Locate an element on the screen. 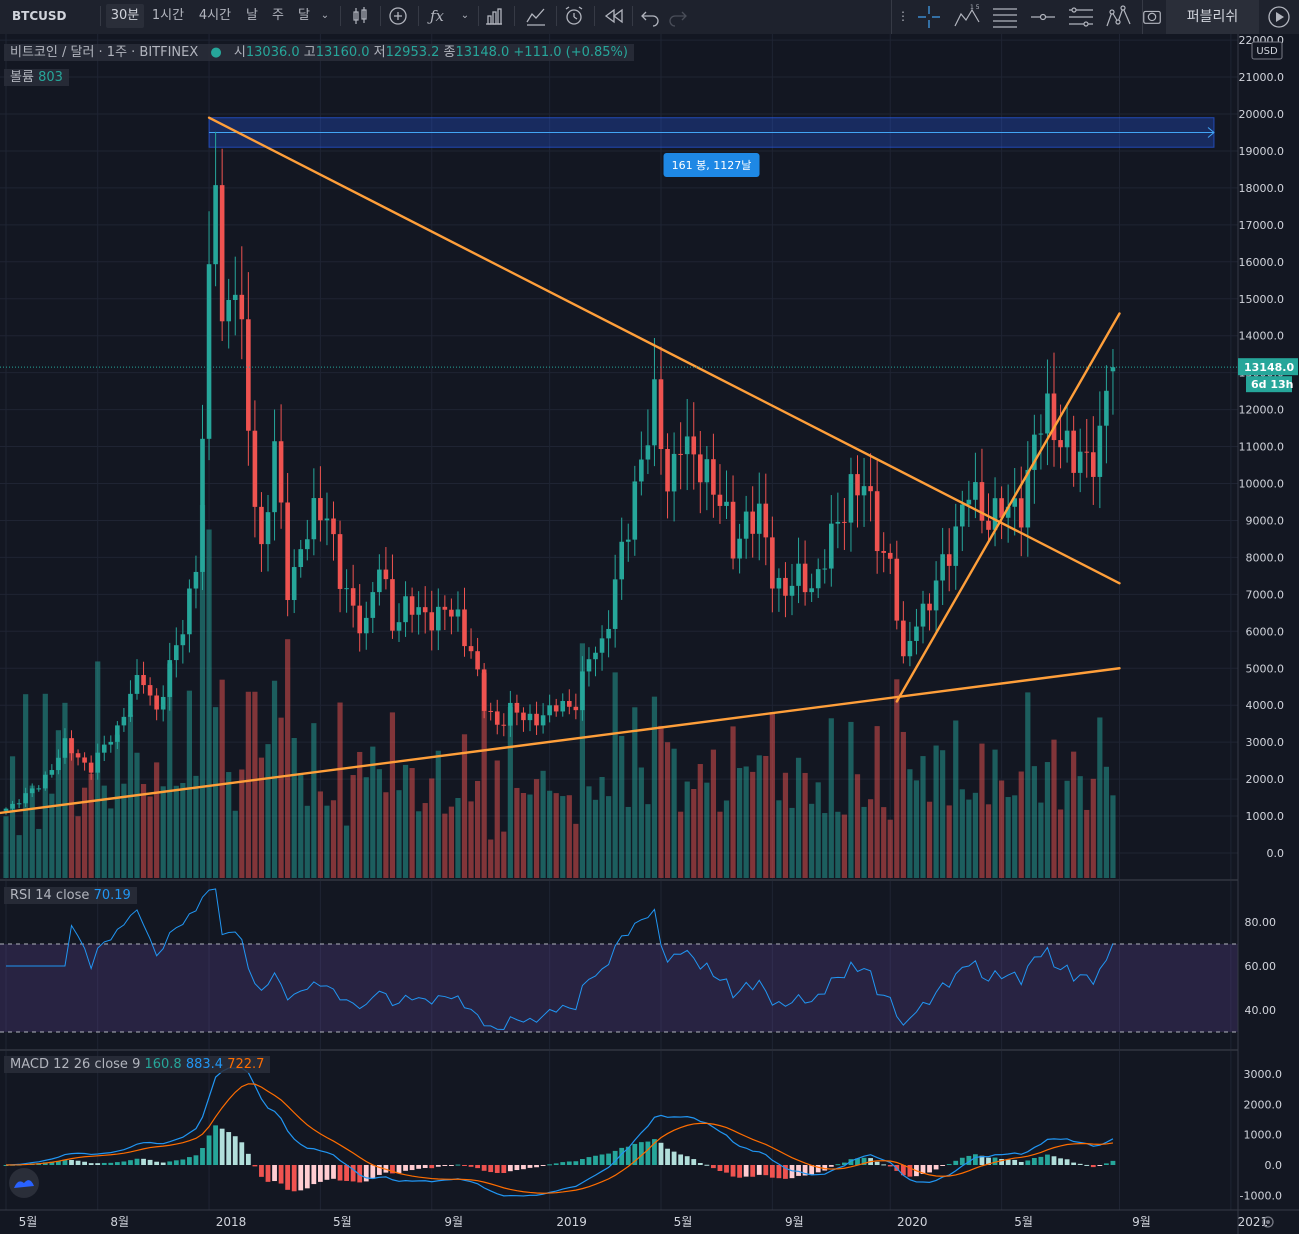  macd-legend: MACD 12 26 close 9 160.8 883.4 722.7 is located at coordinates (137, 1064).